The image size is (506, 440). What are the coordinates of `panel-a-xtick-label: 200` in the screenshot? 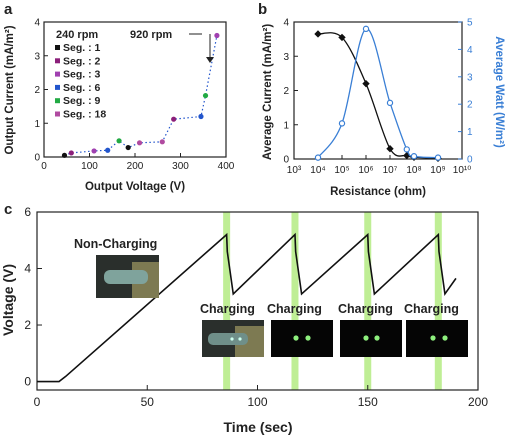 It's located at (135, 166).